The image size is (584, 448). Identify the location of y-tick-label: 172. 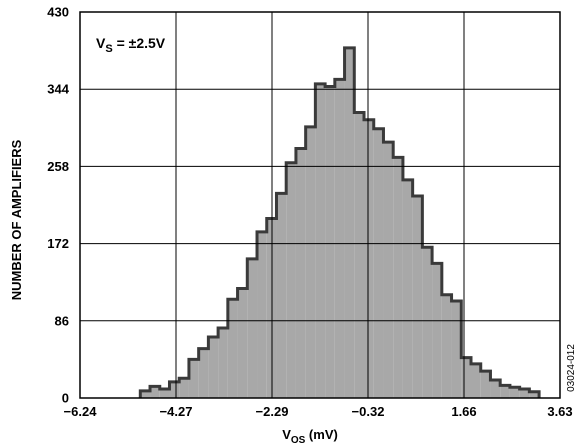
(58, 243).